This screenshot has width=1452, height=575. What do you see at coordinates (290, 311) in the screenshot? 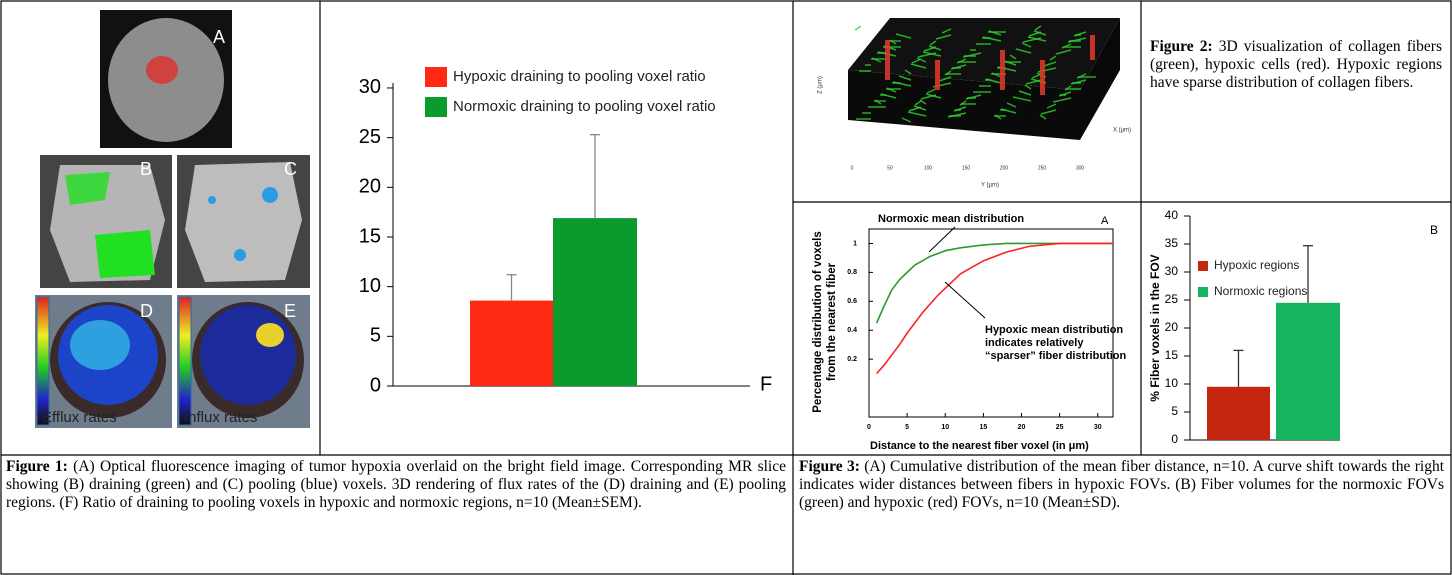
I see `panel-label: E` at bounding box center [290, 311].